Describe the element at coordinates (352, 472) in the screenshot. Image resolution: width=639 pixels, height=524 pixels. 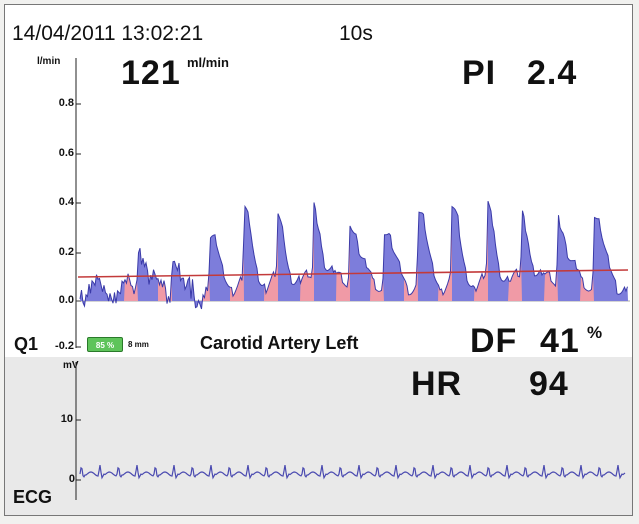
I see `ecg-waveform` at that location.